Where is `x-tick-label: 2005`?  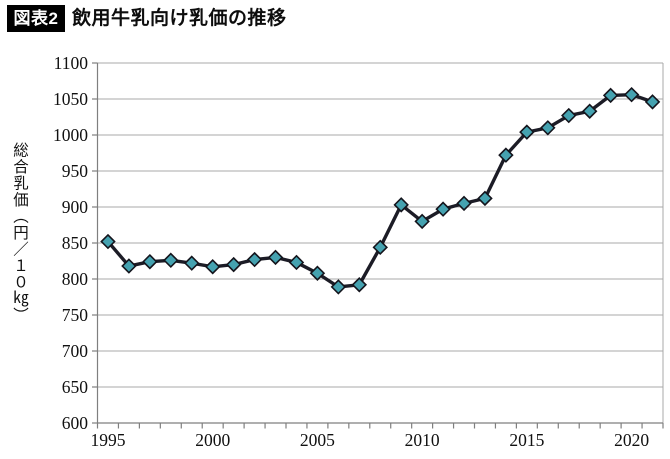
x-tick-label: 2005 is located at coordinates (317, 440).